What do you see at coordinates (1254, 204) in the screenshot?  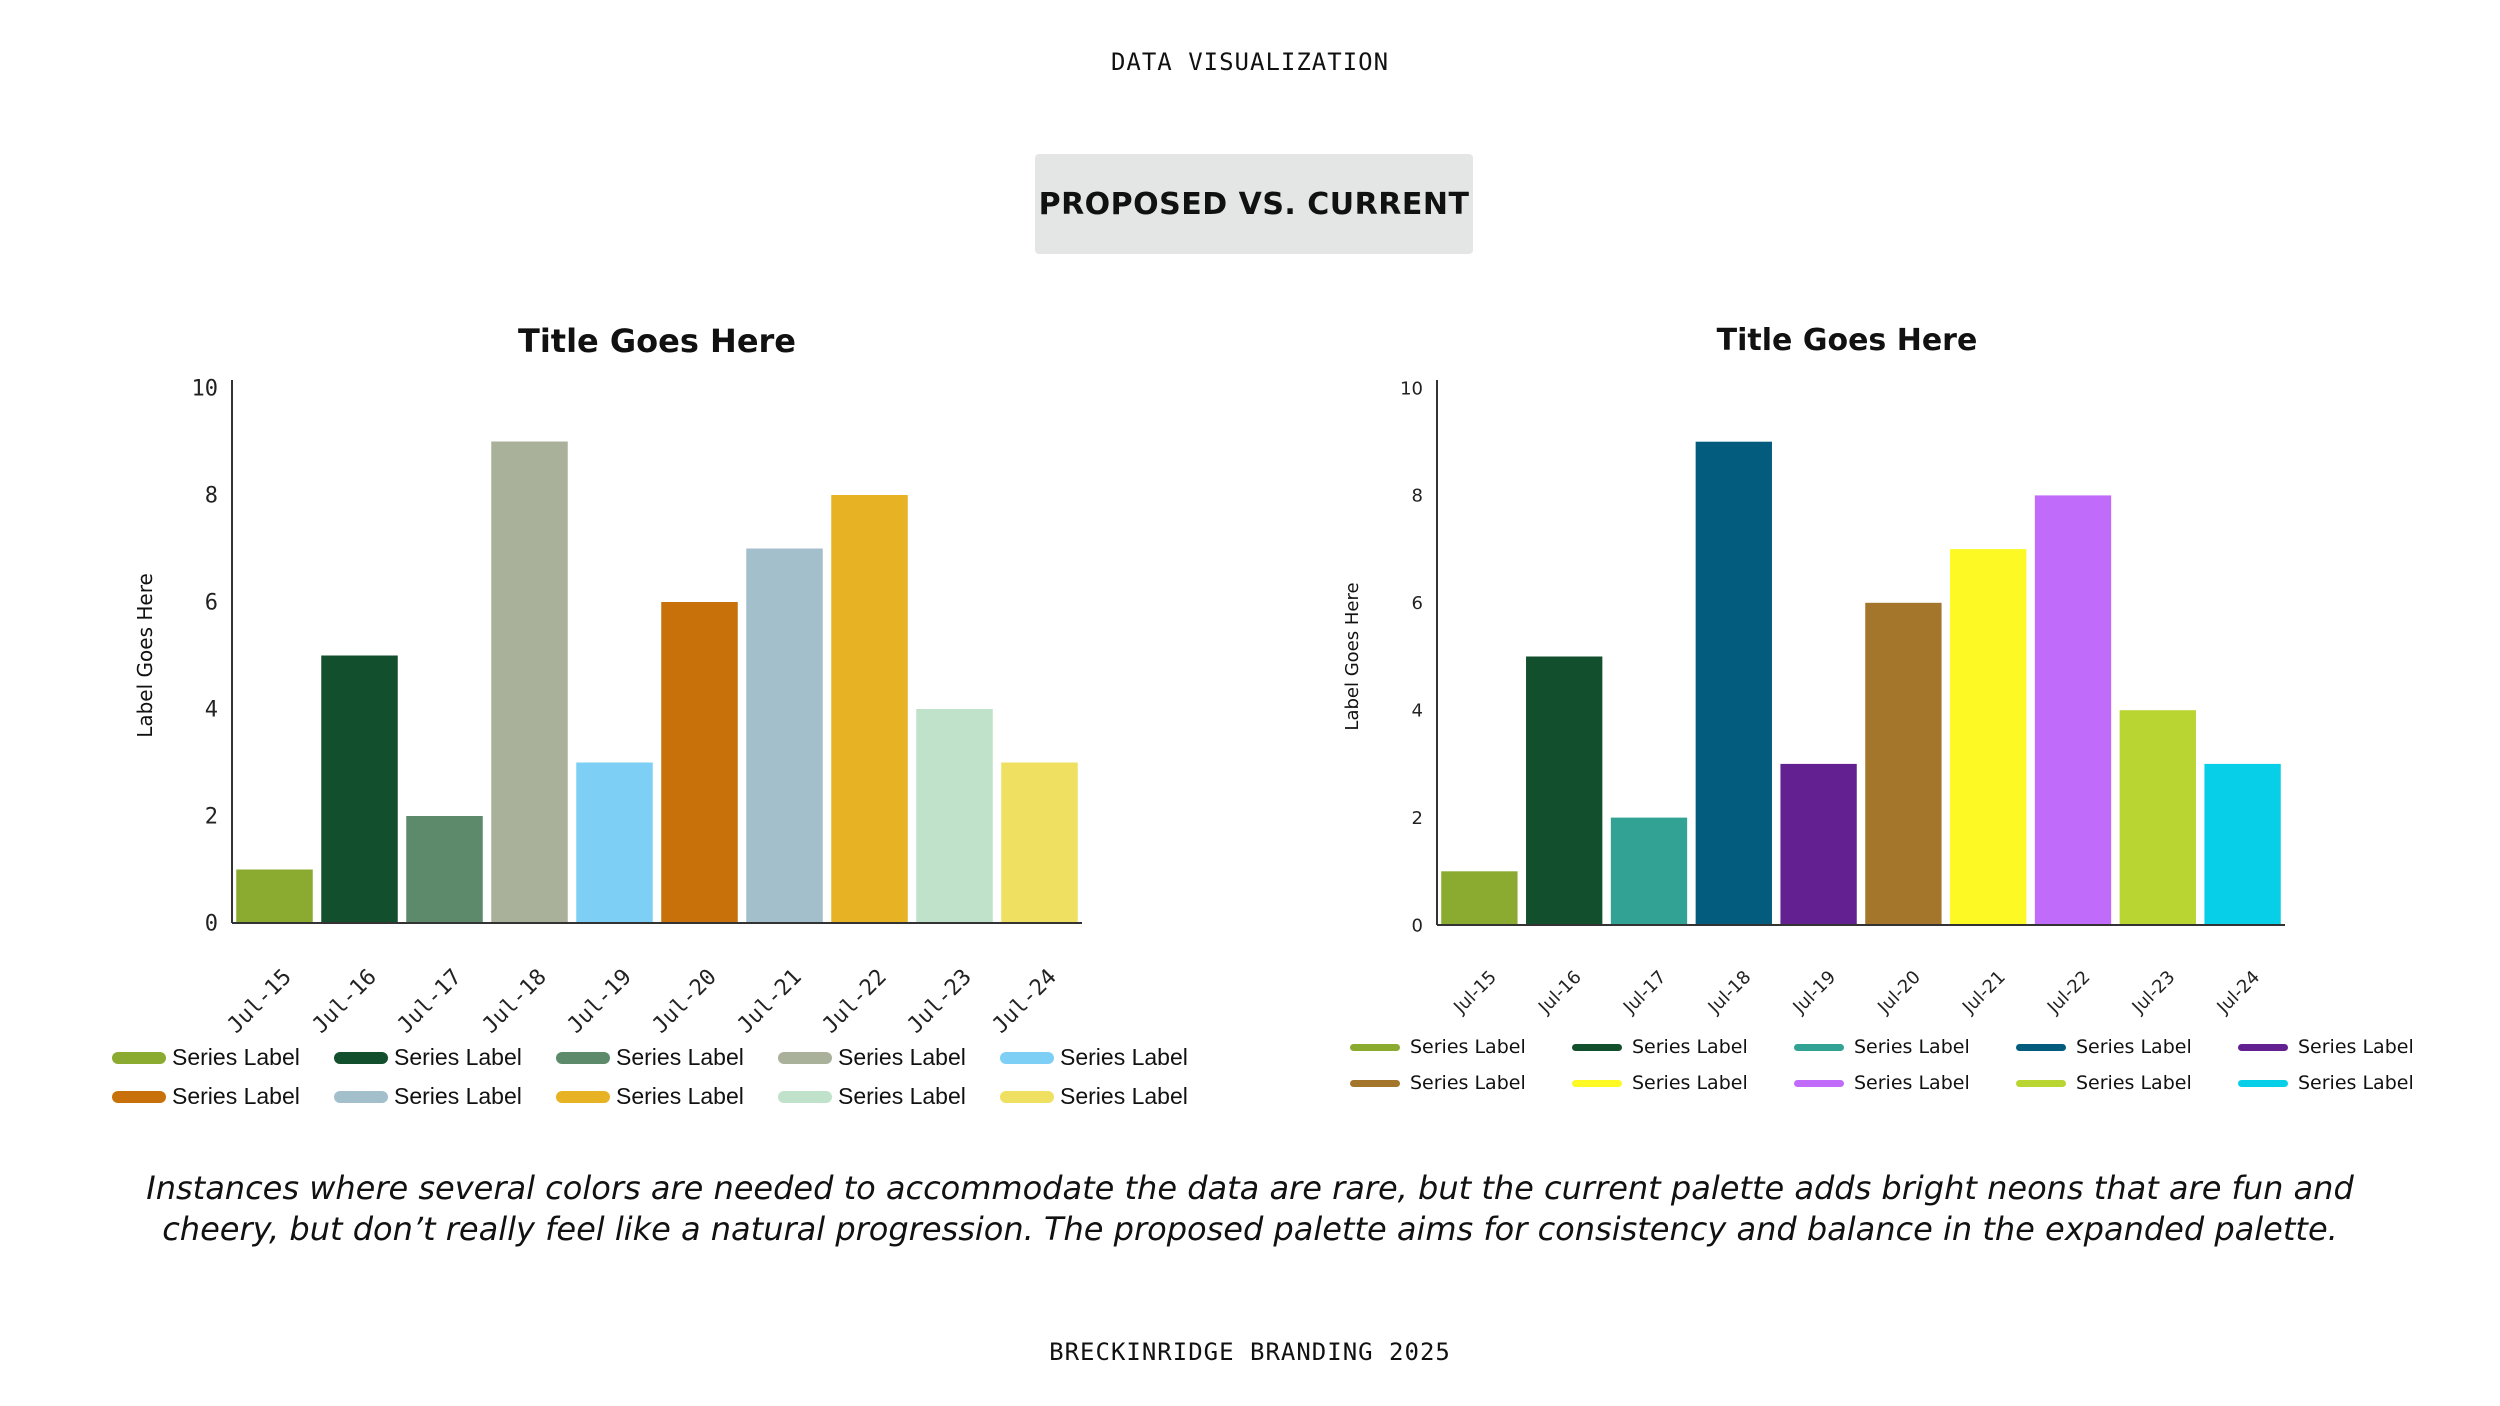 I see `comparison-badge: PROPOSED VS. CURRENT` at bounding box center [1254, 204].